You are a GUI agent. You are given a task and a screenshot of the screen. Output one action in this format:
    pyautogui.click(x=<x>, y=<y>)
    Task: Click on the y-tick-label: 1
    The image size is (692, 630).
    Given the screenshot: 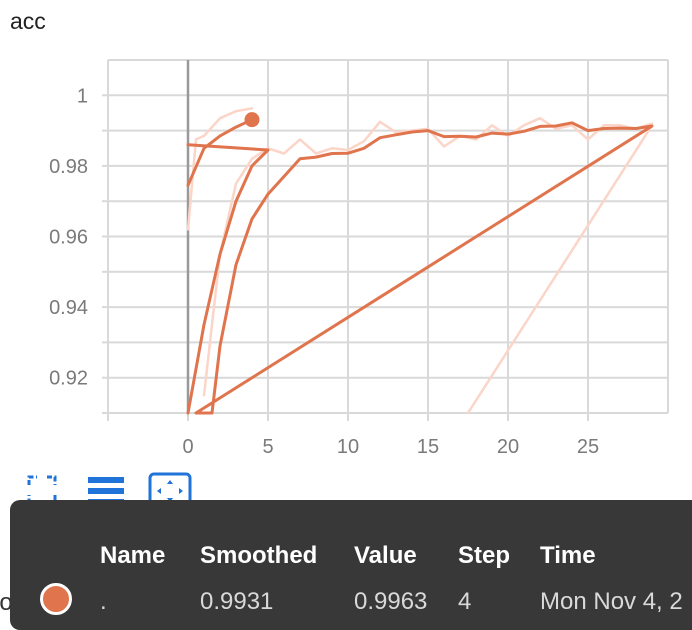 What is the action you would take?
    pyautogui.click(x=82, y=96)
    